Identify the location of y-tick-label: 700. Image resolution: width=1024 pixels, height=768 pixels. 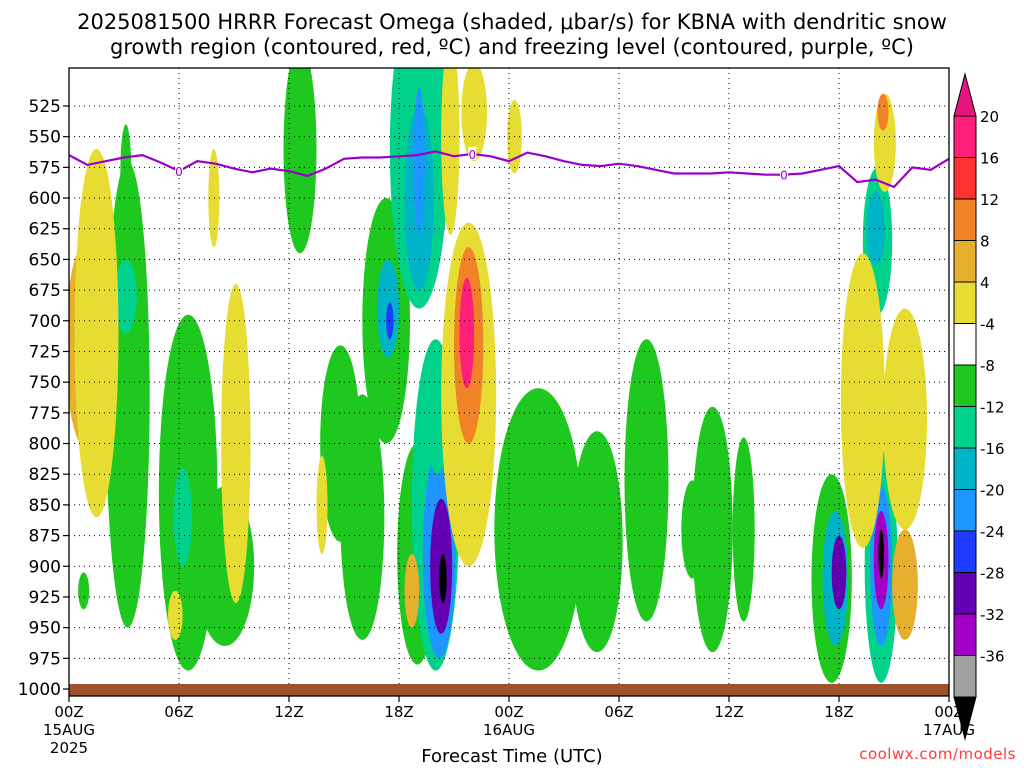
(45, 322).